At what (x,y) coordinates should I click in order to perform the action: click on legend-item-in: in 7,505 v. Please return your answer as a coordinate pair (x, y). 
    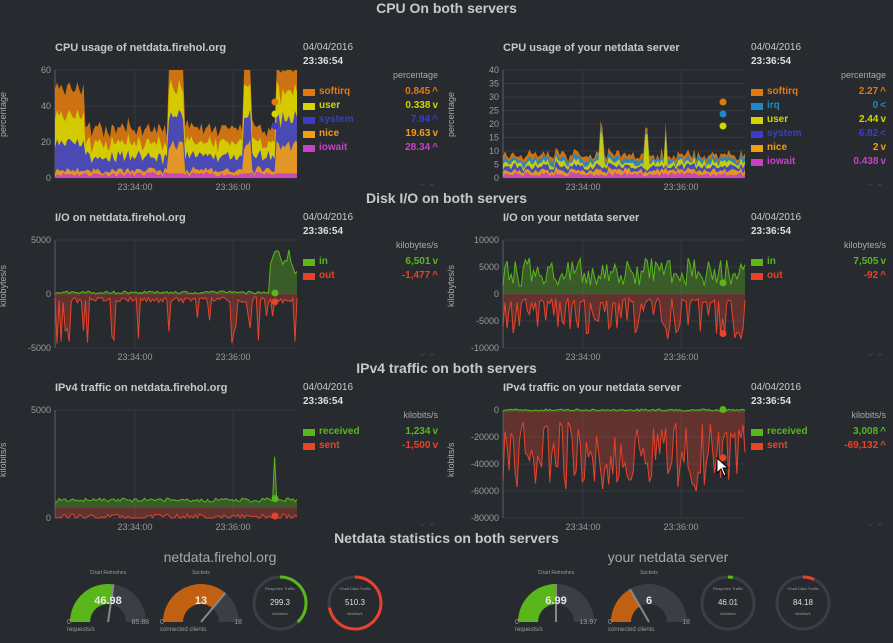
    Looking at the image, I should click on (818, 262).